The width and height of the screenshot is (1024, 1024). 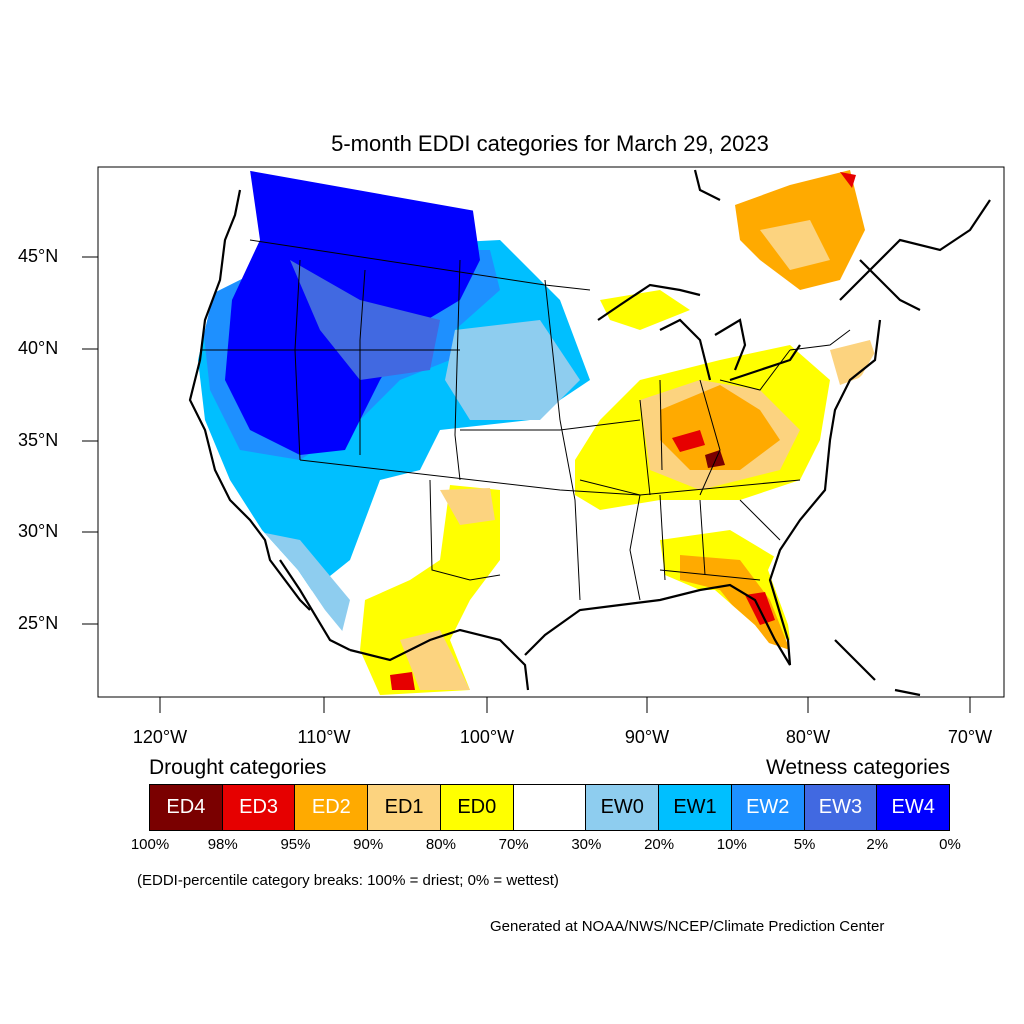 What do you see at coordinates (645, 310) in the screenshot?
I see `ed0-great-lakes` at bounding box center [645, 310].